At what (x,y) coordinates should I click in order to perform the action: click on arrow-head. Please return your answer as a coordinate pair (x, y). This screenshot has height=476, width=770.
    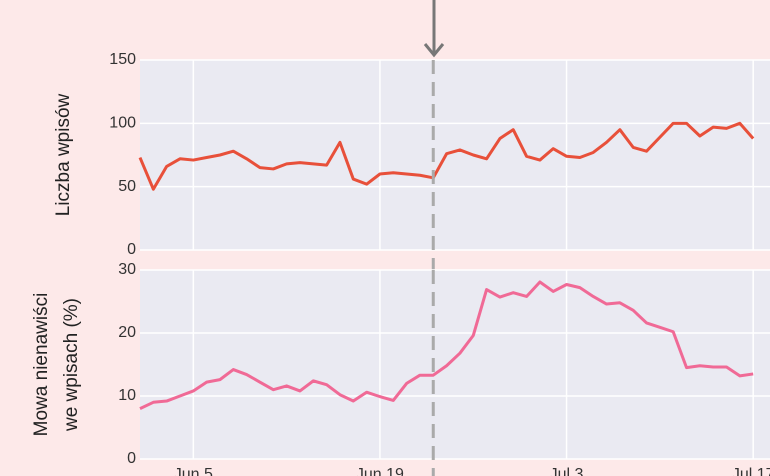
    Looking at the image, I should click on (434, 50).